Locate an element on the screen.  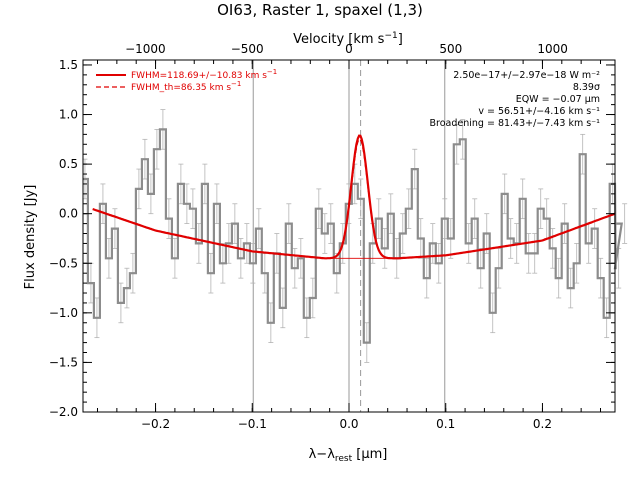
annotation-significance: 8.39σ is located at coordinates (586, 87).